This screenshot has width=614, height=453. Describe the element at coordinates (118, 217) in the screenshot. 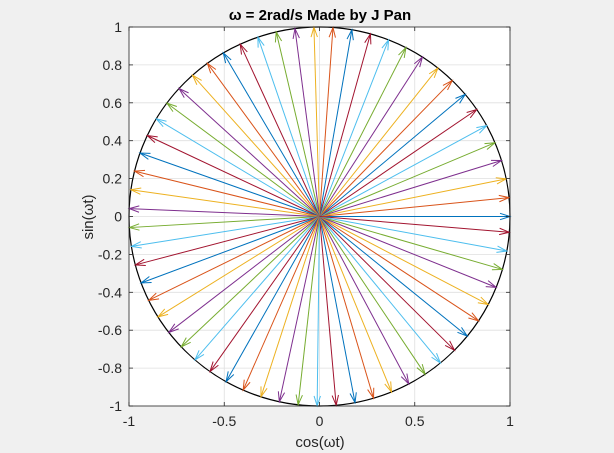

I see `y-tick-label: 0` at that location.